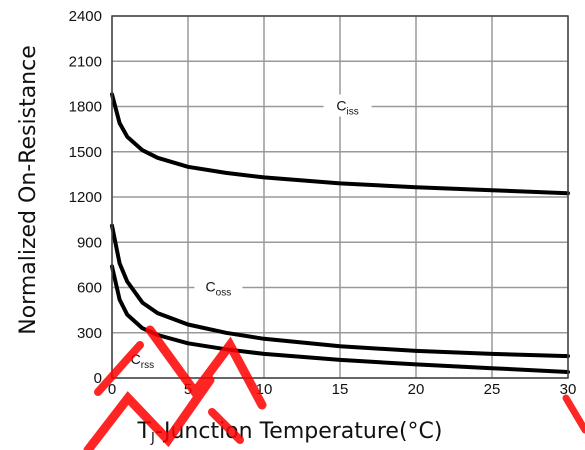 The image size is (585, 450). Describe the element at coordinates (89, 333) in the screenshot. I see `y-tick-label: 300` at that location.